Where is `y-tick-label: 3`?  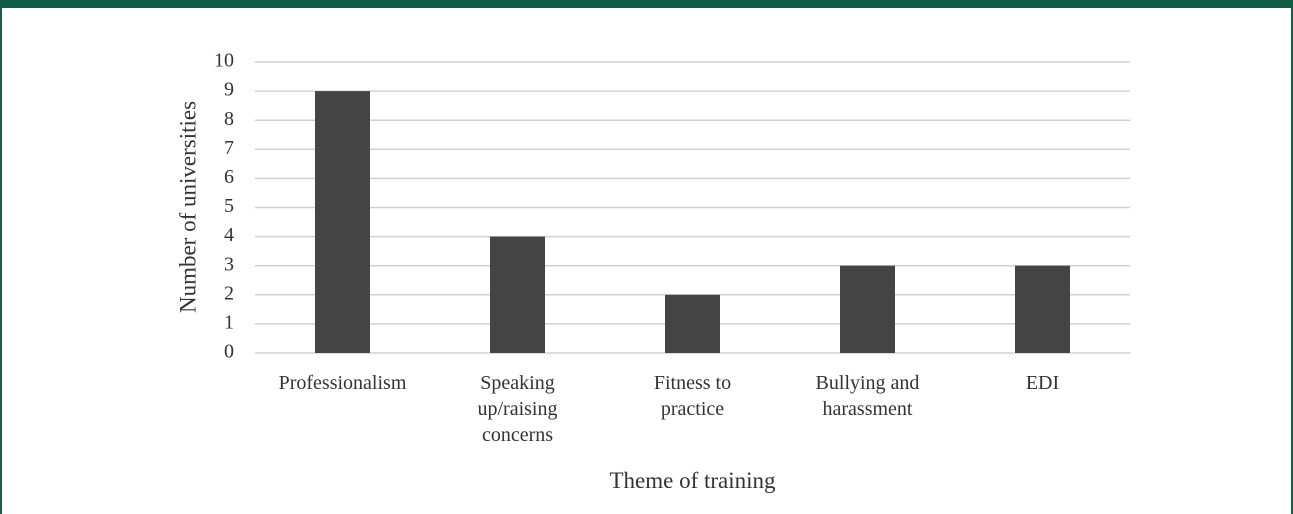
y-tick-label: 3 is located at coordinates (229, 264).